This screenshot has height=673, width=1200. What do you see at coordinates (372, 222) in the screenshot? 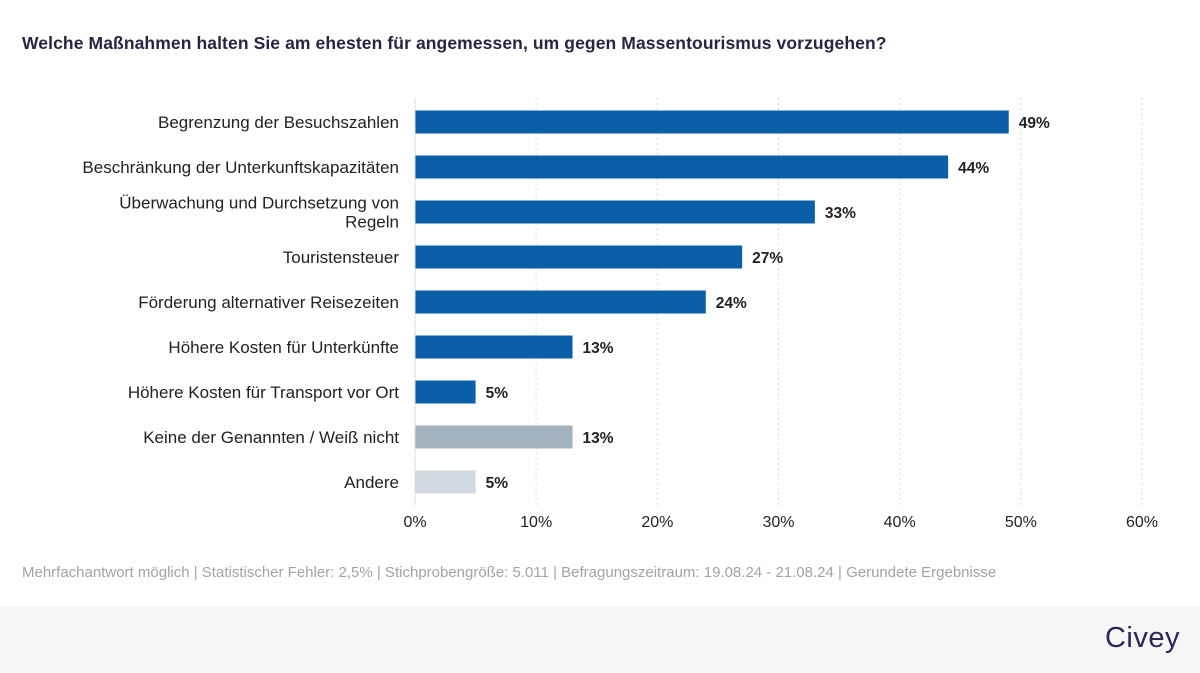
I see `category-label-line: Regeln` at bounding box center [372, 222].